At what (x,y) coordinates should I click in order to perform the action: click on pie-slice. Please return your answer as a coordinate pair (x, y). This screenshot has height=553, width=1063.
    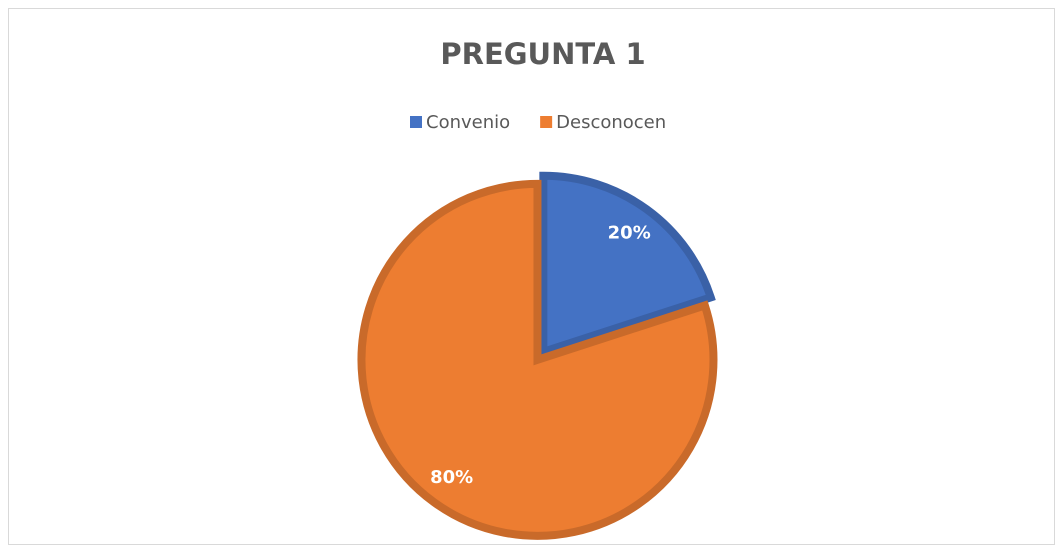
    Looking at the image, I should click on (627, 264).